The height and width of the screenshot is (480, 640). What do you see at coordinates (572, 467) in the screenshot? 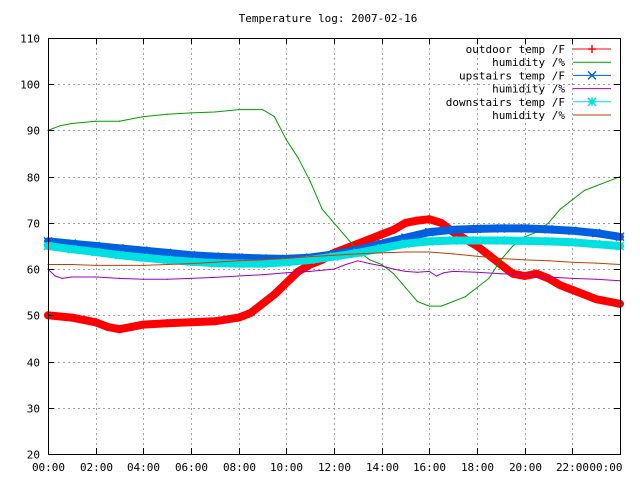
I see `x-tick-label: 22:00` at bounding box center [572, 467].